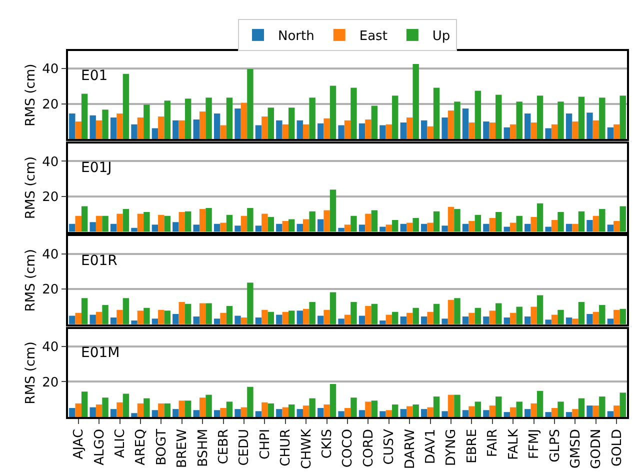 The width and height of the screenshot is (635, 476). I want to click on x-tick-label: GMSD, so click(576, 448).